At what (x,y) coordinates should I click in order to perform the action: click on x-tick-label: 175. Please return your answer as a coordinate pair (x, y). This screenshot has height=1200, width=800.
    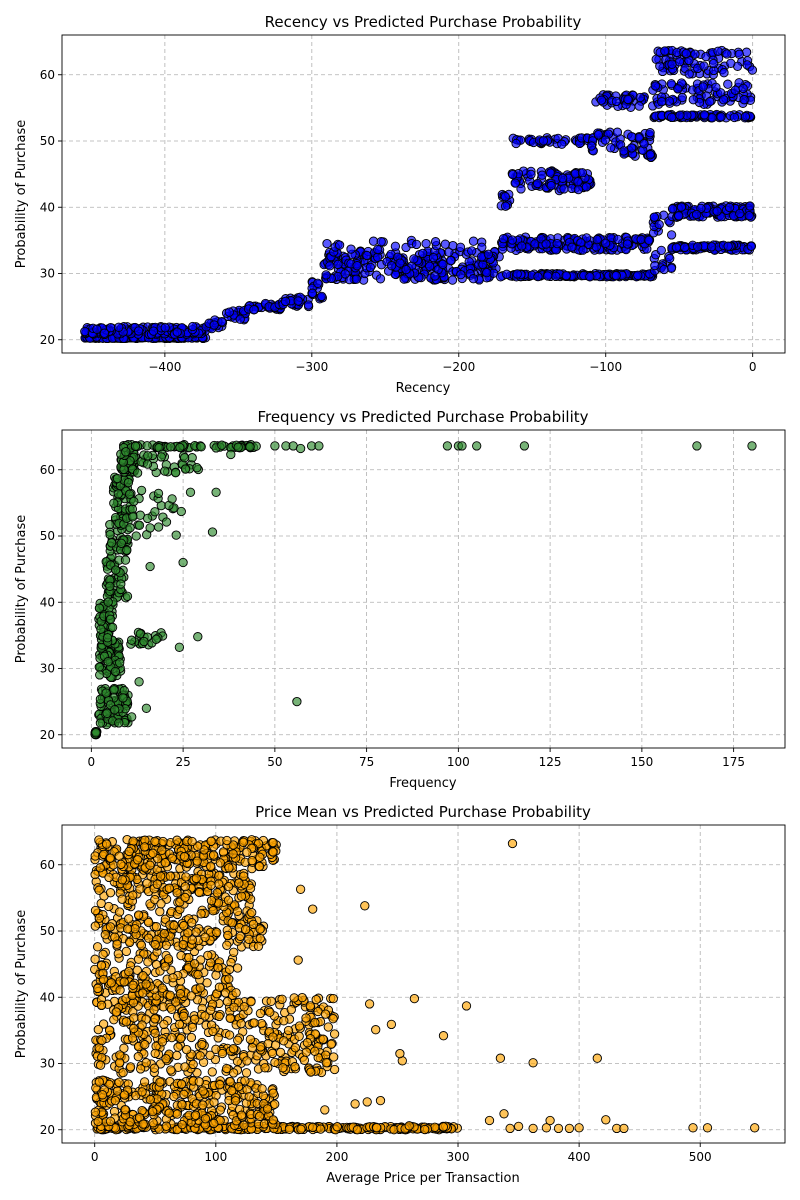
    Looking at the image, I should click on (733, 762).